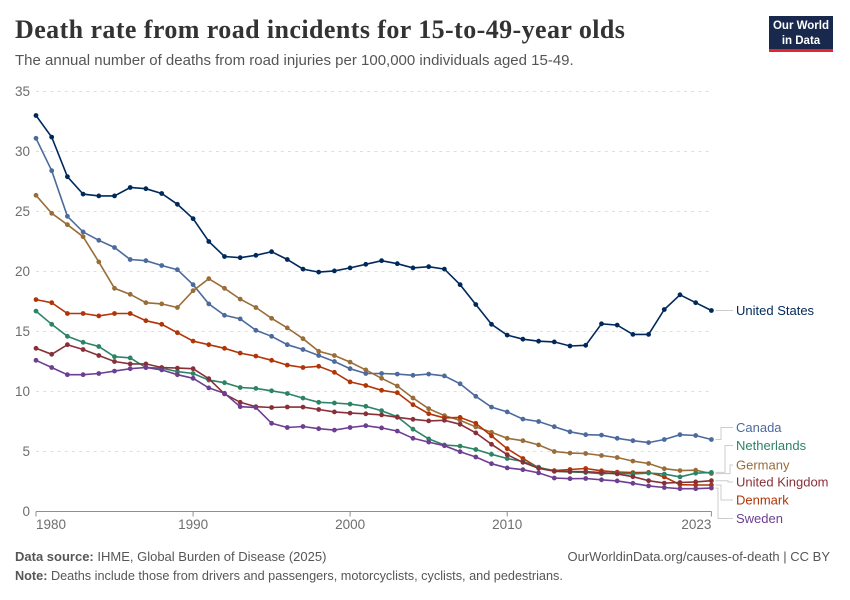 The width and height of the screenshot is (850, 600). What do you see at coordinates (775, 310) in the screenshot?
I see `svg-text: United States` at bounding box center [775, 310].